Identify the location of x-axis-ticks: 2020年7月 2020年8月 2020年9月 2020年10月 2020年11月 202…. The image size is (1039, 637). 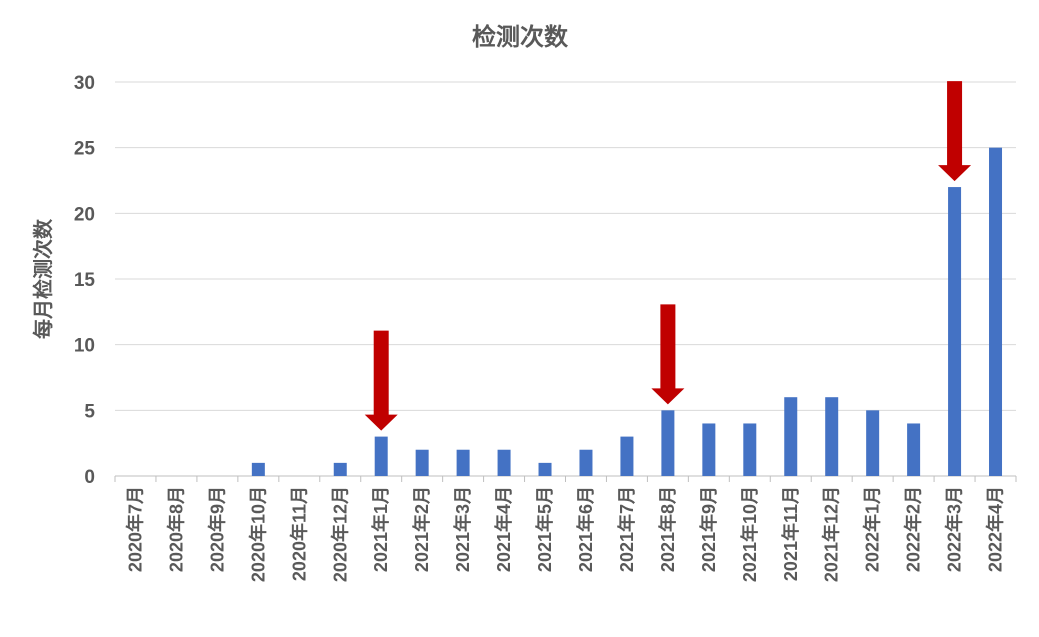
(564, 534).